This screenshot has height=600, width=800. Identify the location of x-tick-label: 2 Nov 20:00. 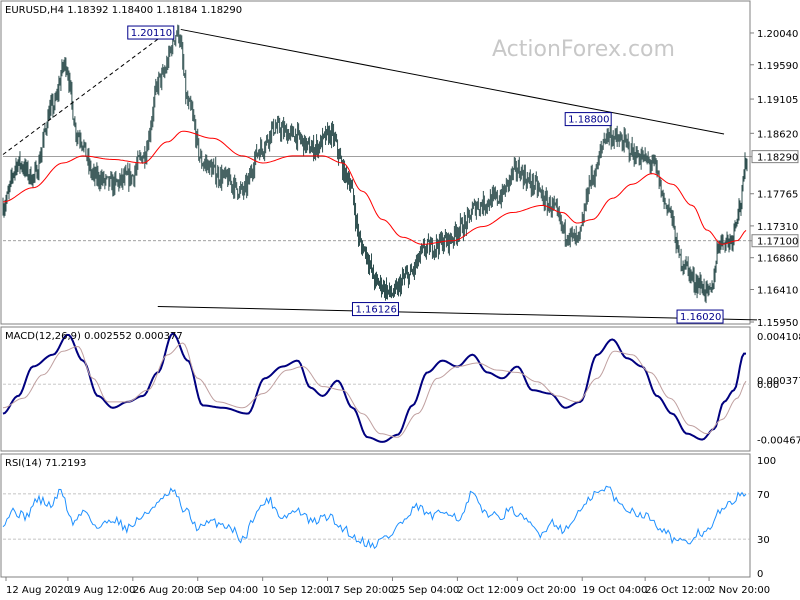
(739, 590).